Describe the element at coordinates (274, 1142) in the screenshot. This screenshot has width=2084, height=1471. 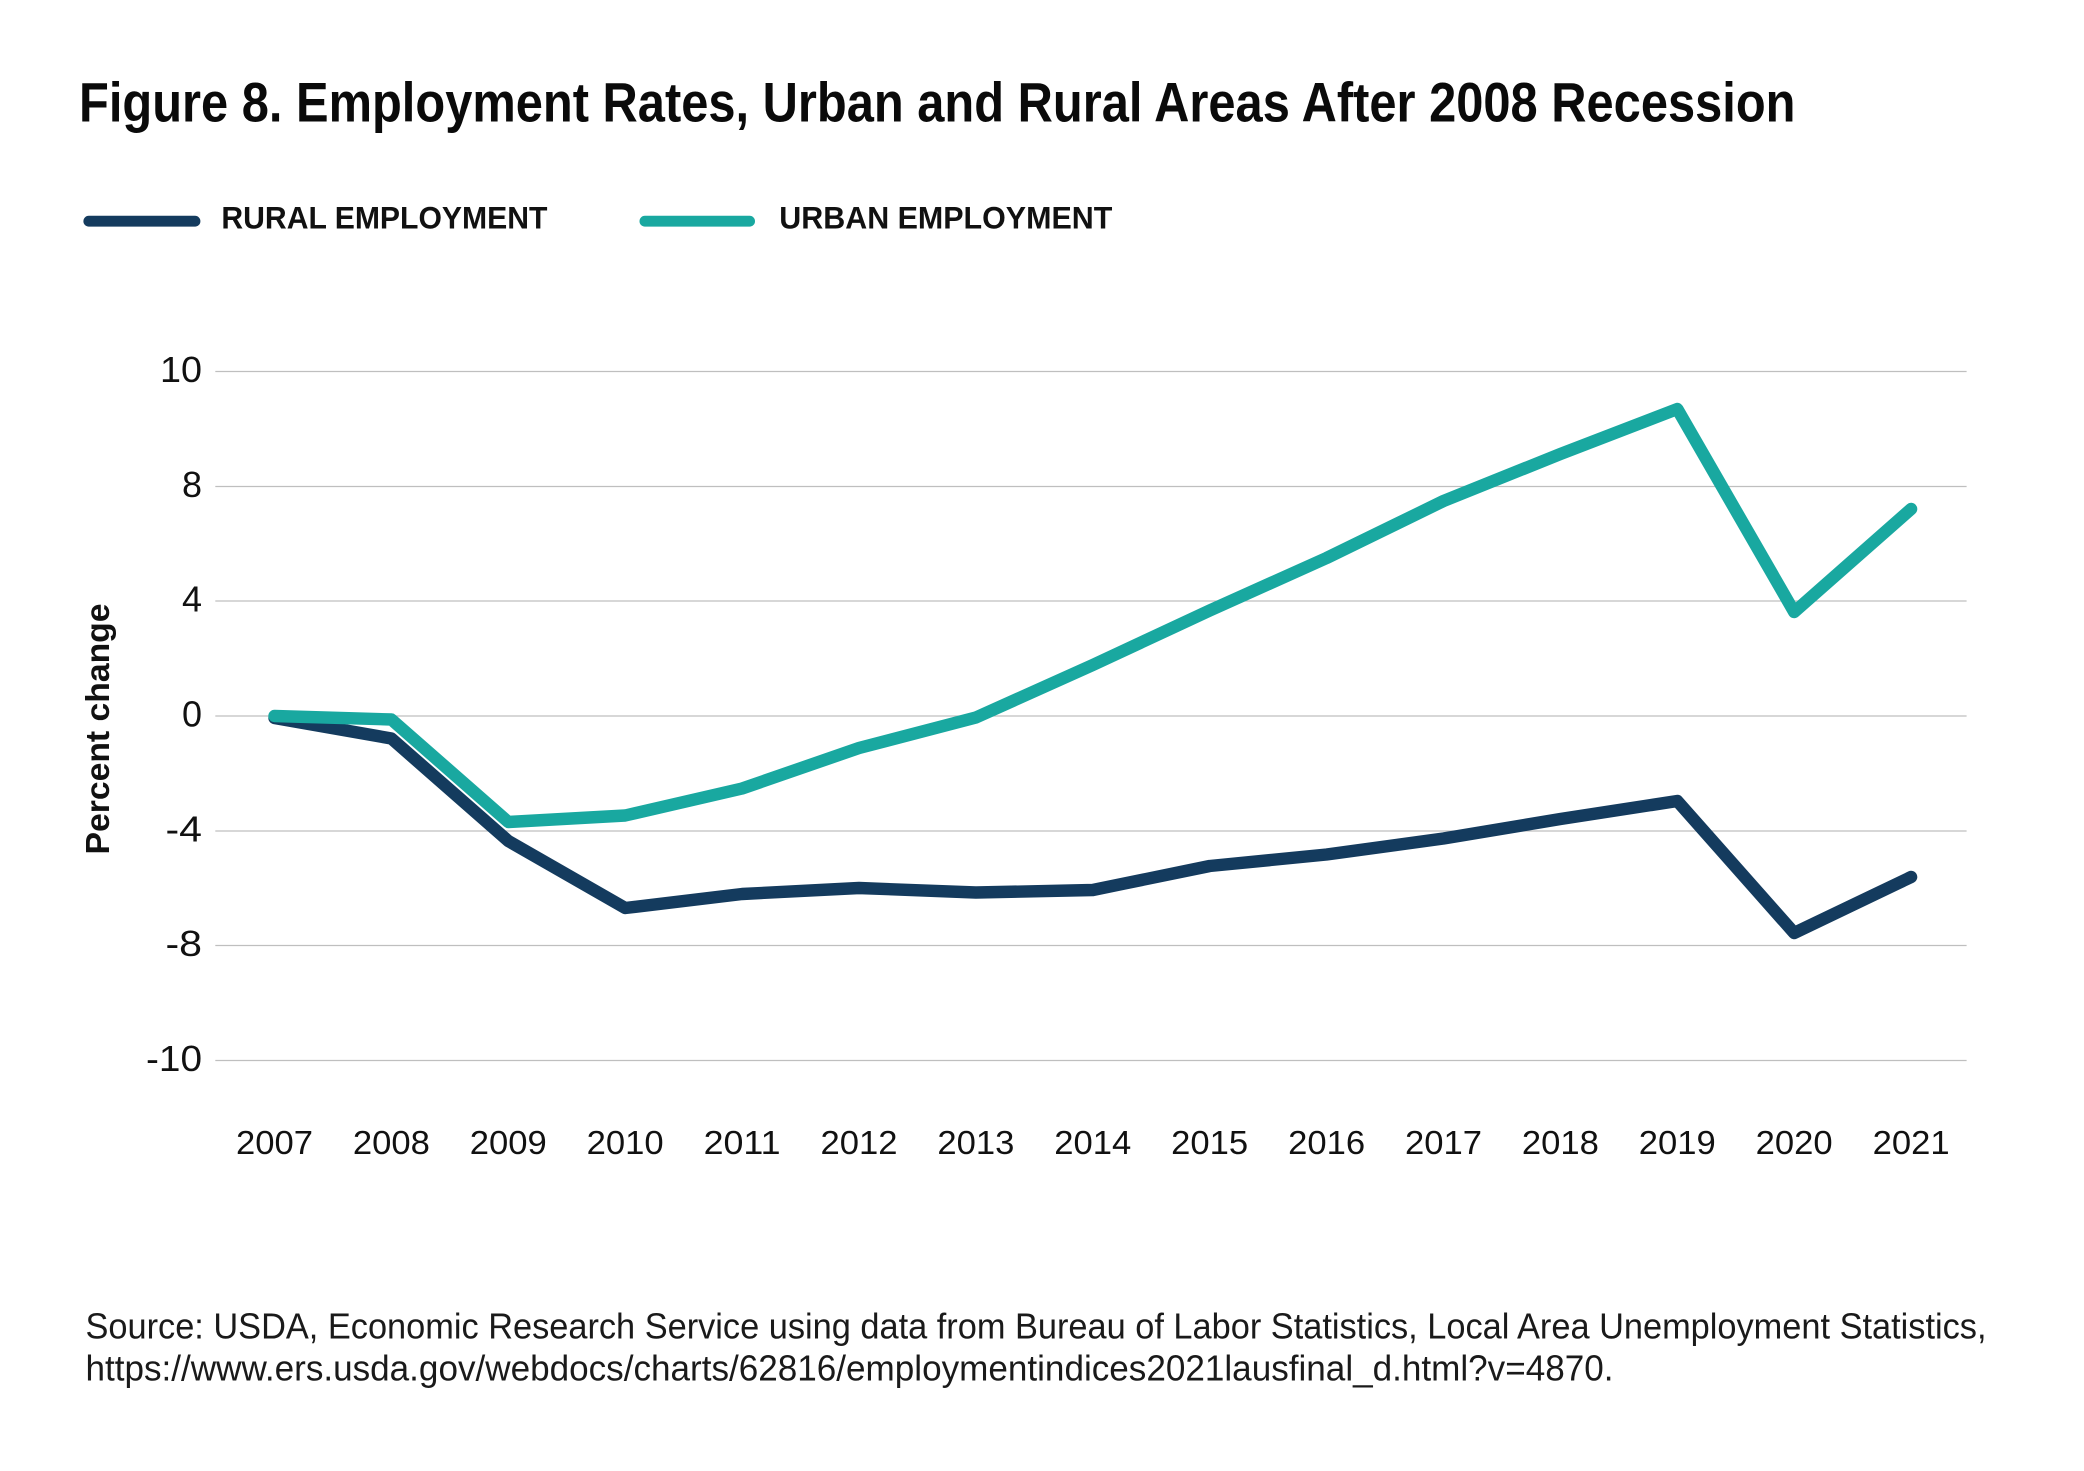
I see `svg-text: 2007` at that location.